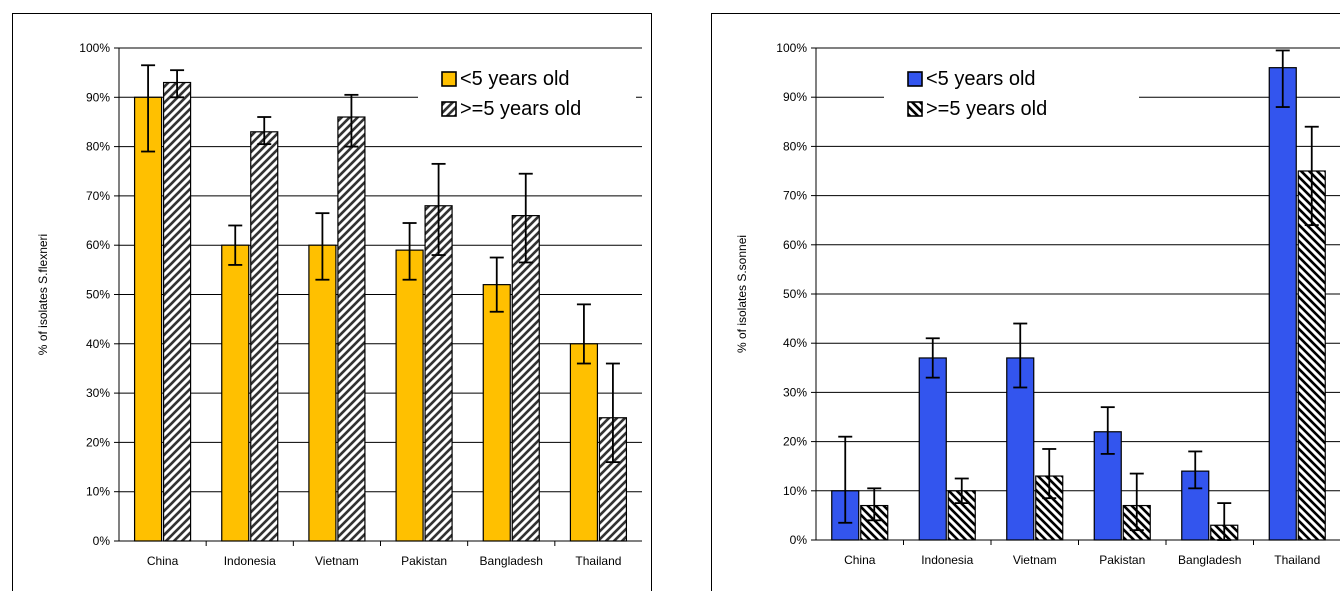 This screenshot has height=592, width=1340. I want to click on y-axis-label: % of isolates S.flexneri, so click(43, 294).